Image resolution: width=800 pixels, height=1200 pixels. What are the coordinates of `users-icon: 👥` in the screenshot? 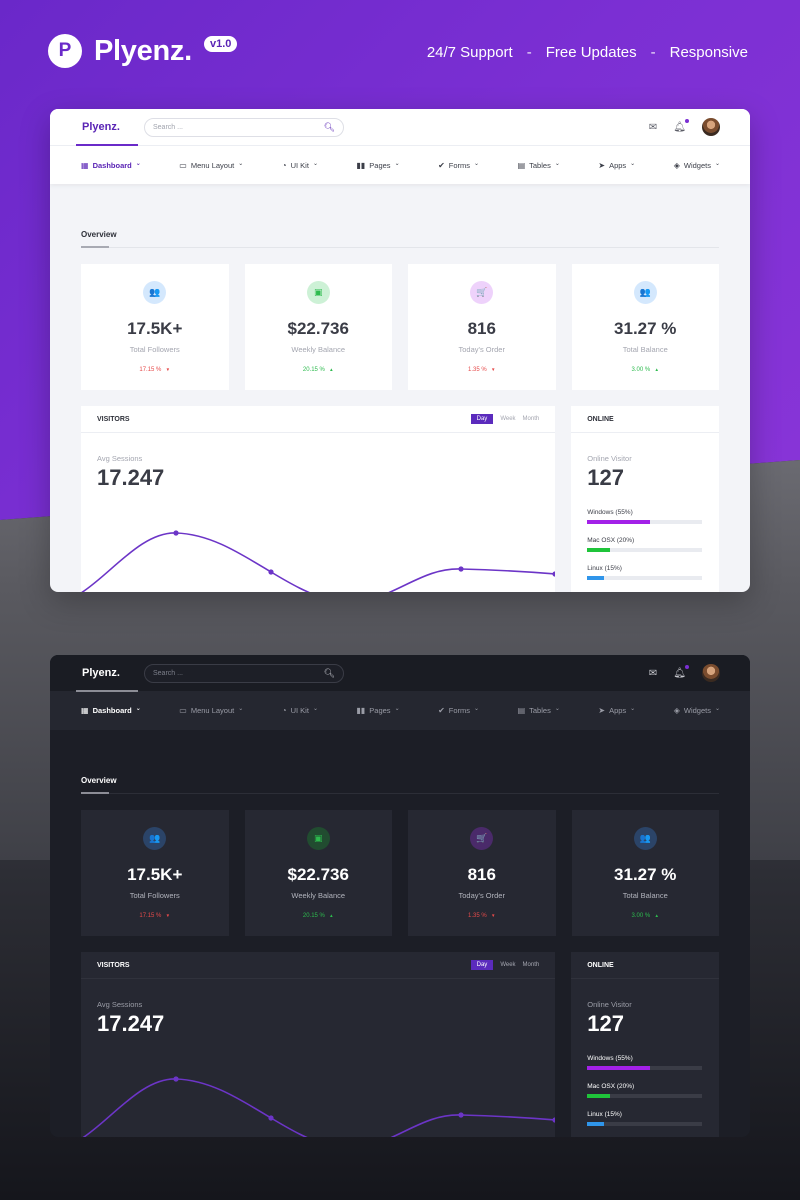 It's located at (645, 292).